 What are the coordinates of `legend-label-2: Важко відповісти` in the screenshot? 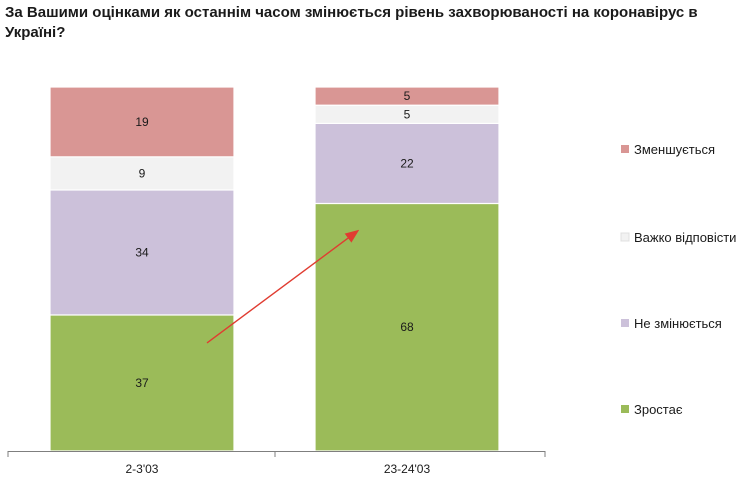 It's located at (685, 237).